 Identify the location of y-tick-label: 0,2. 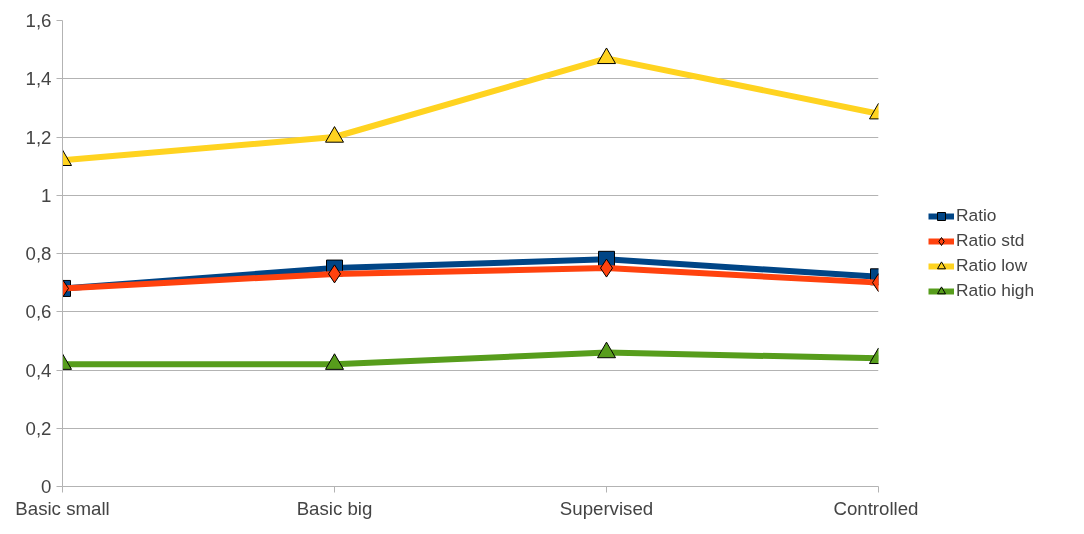
(38, 428).